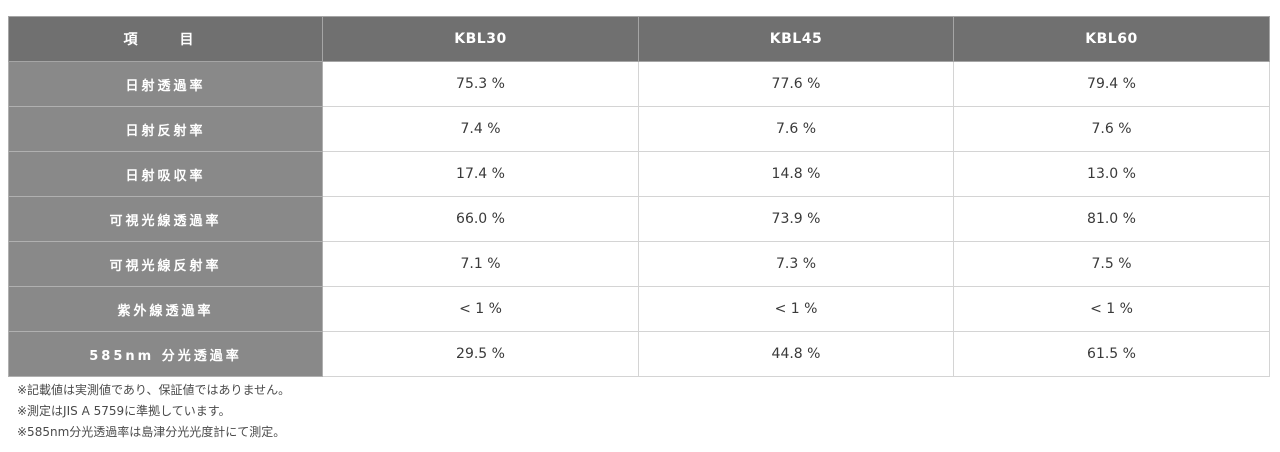 This screenshot has height=452, width=1280. Describe the element at coordinates (796, 174) in the screenshot. I see `cell-value: 14.8 %` at that location.